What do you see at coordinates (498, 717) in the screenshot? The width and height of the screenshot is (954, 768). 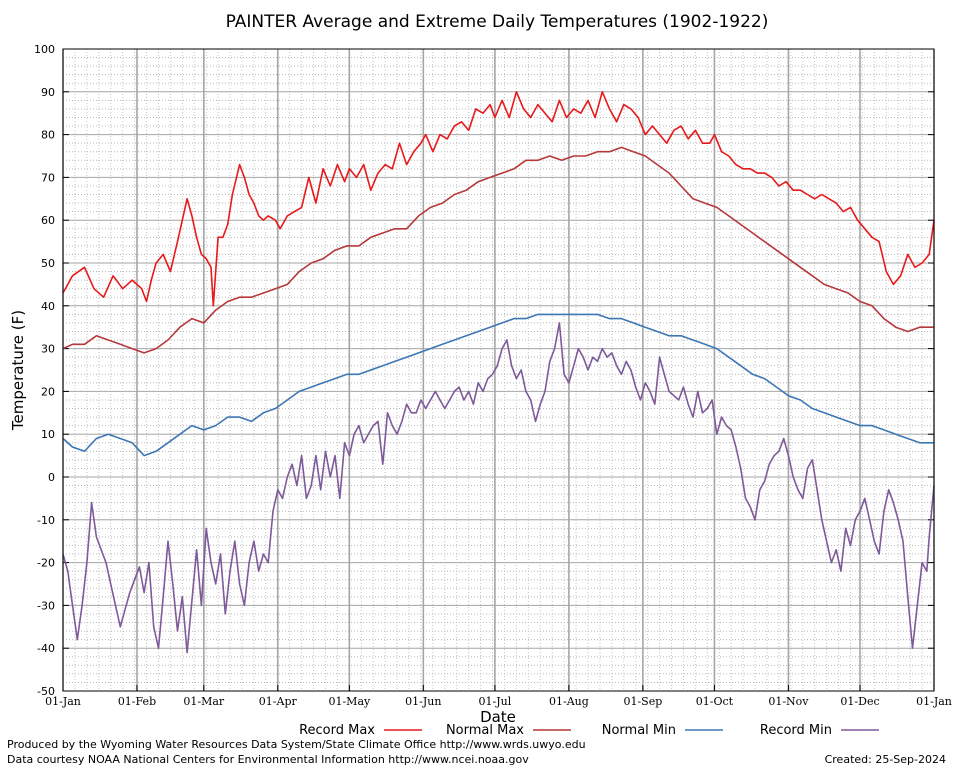 I see `x-axis-label: Date` at bounding box center [498, 717].